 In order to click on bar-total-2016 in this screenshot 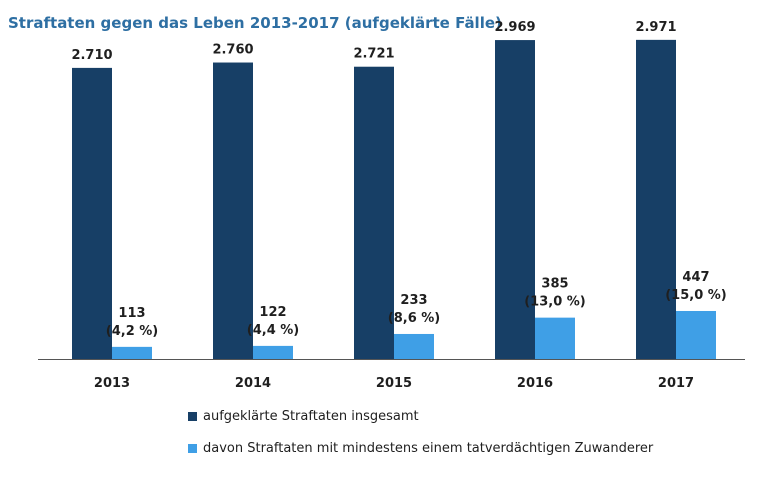, I will do `click(515, 200)`.